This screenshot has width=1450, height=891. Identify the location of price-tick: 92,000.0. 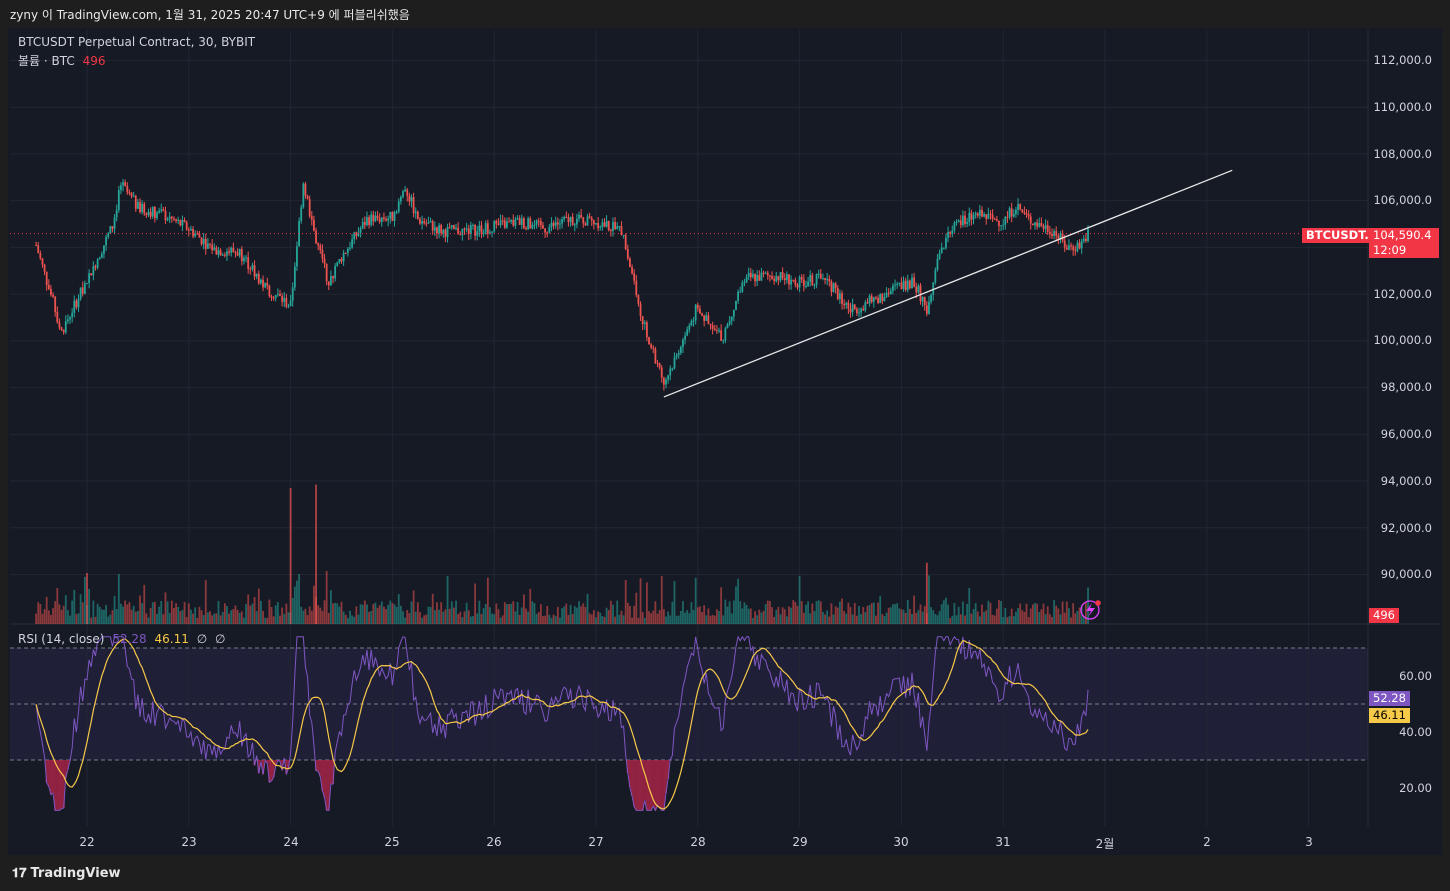
(1406, 528).